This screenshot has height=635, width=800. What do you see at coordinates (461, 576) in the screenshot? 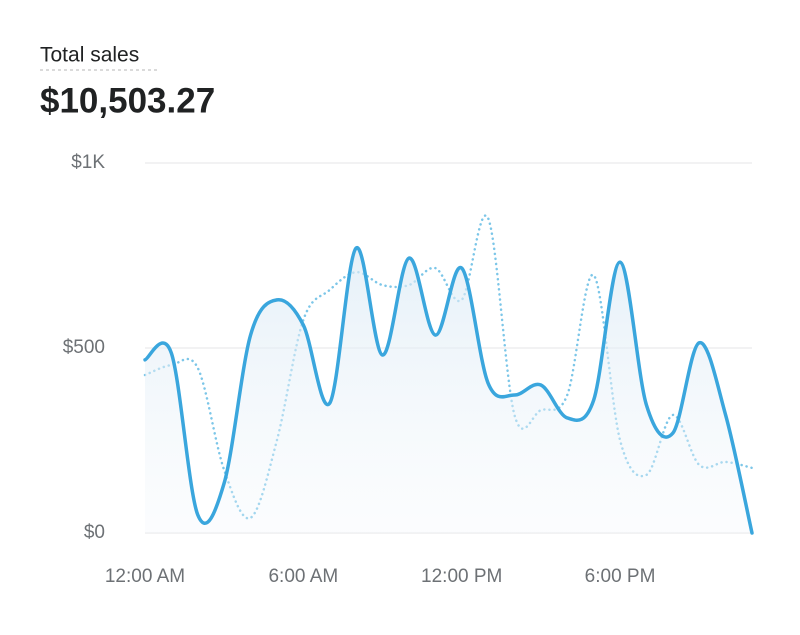
I see `x-tick-label: 12:00 PM` at bounding box center [461, 576].